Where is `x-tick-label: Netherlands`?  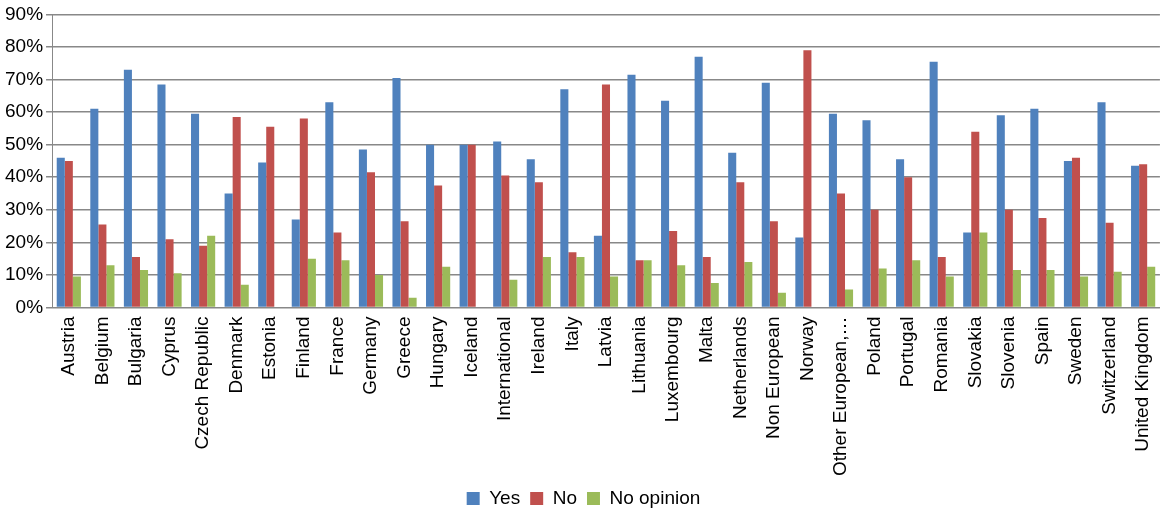
x-tick-label: Netherlands is located at coordinates (739, 367).